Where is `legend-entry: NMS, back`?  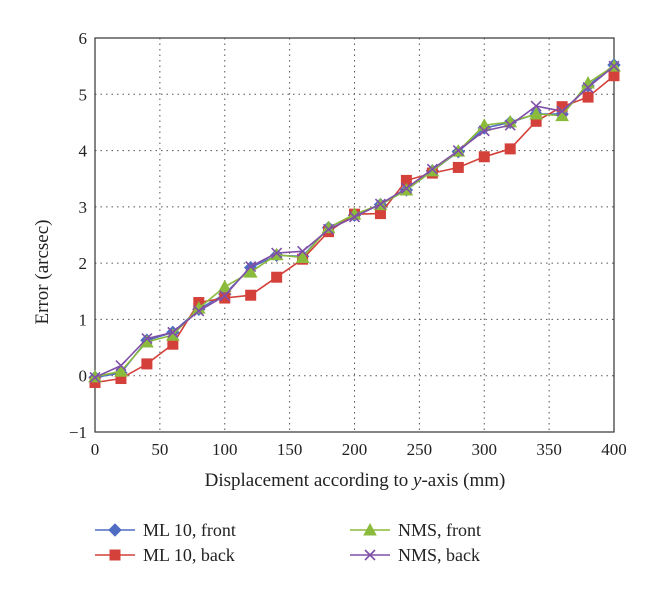
legend-entry: NMS, back is located at coordinates (415, 555).